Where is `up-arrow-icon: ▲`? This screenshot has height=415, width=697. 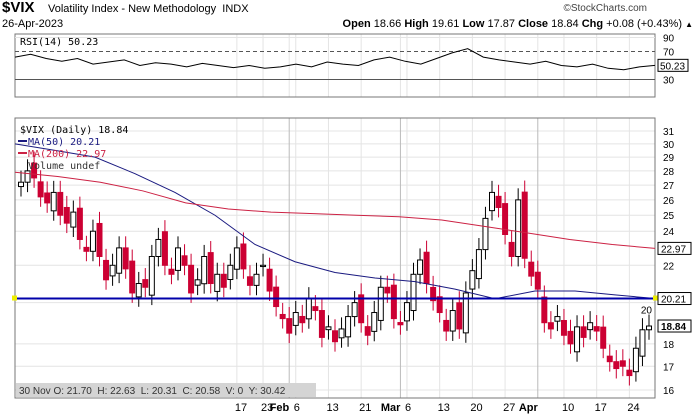 up-arrow-icon: ▲ is located at coordinates (689, 24).